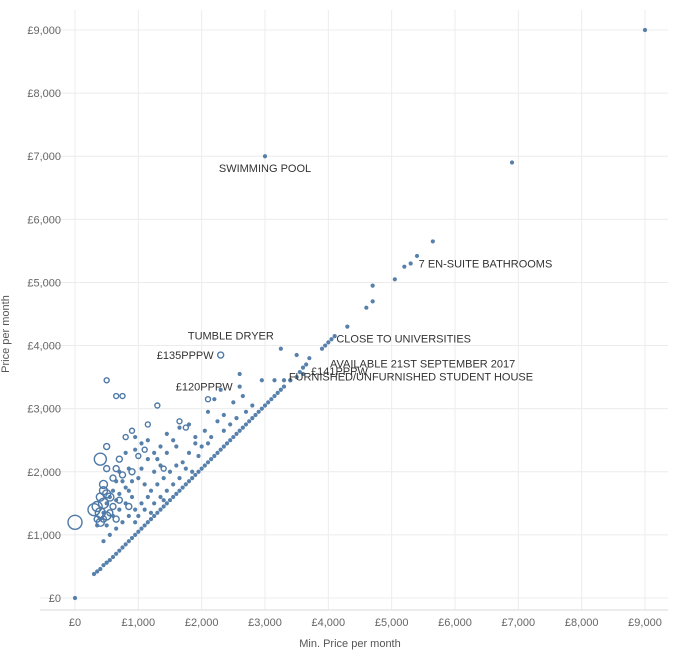 Image resolution: width=675 pixels, height=650 pixels. What do you see at coordinates (204, 388) in the screenshot?
I see `annotation-label: £120PPPW` at bounding box center [204, 388].